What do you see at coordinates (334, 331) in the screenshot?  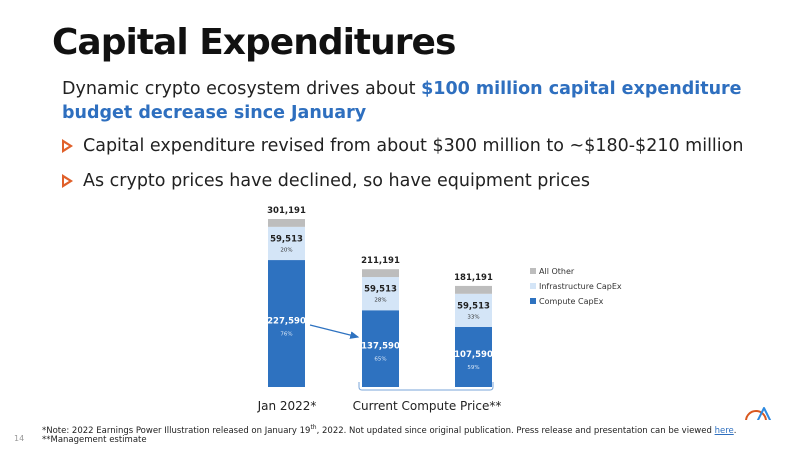 I see `arrow` at bounding box center [334, 331].